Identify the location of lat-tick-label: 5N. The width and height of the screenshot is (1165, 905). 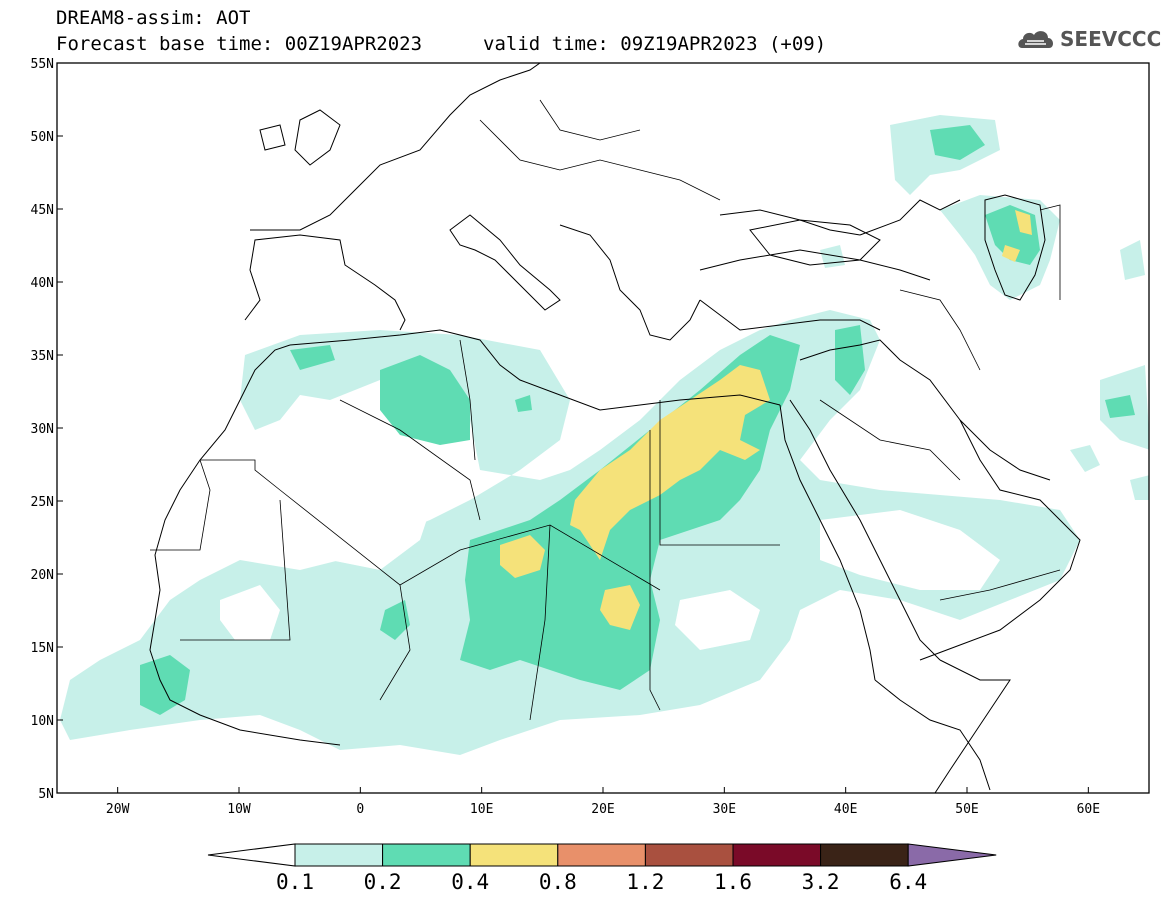
(46, 794).